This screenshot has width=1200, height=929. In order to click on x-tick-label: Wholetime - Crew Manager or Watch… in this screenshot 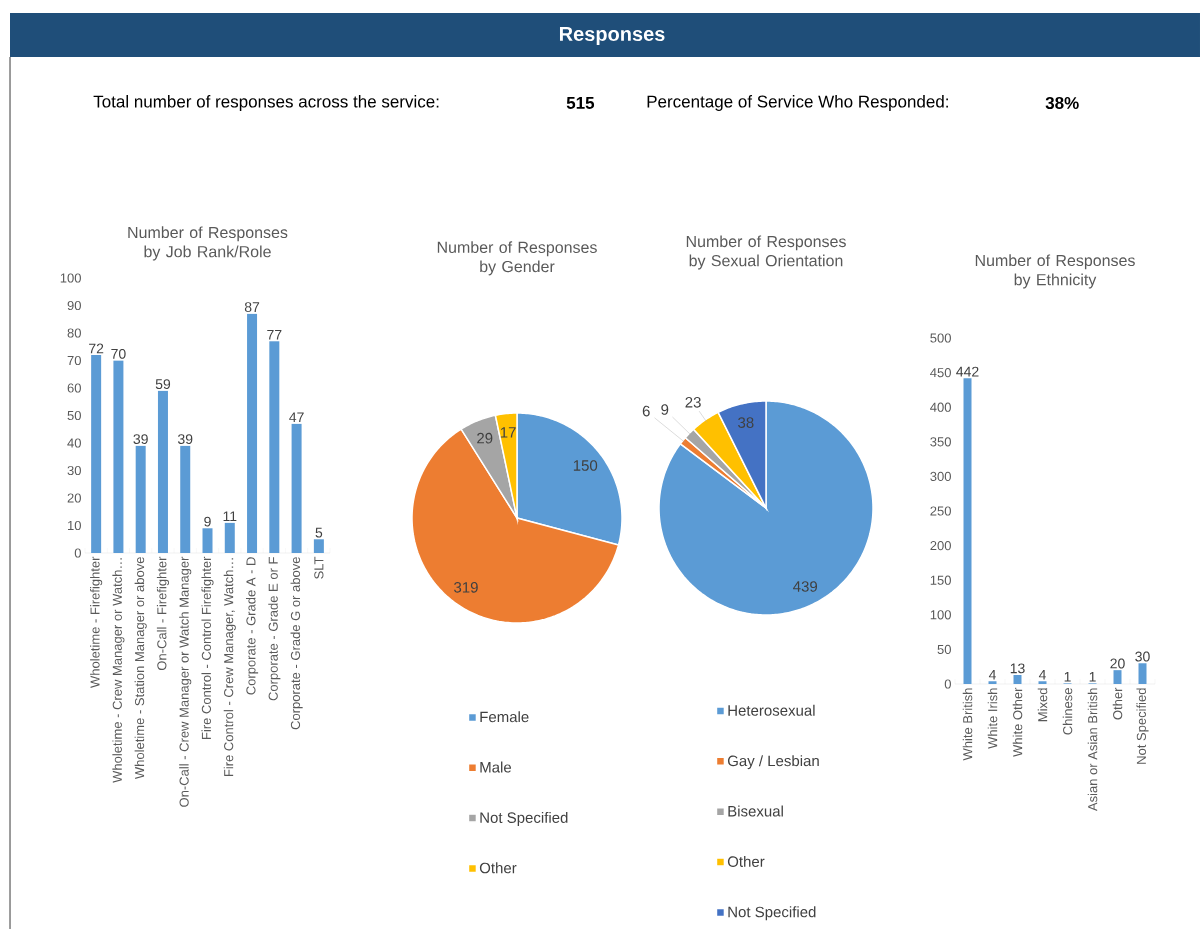, I will do `click(118, 670)`.